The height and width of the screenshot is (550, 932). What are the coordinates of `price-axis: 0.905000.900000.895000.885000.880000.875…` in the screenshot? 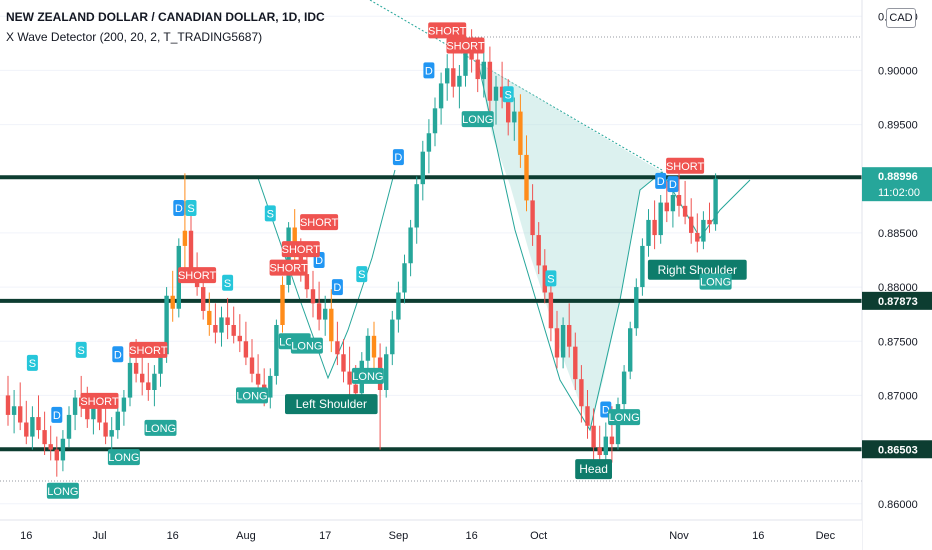 It's located at (896, 275).